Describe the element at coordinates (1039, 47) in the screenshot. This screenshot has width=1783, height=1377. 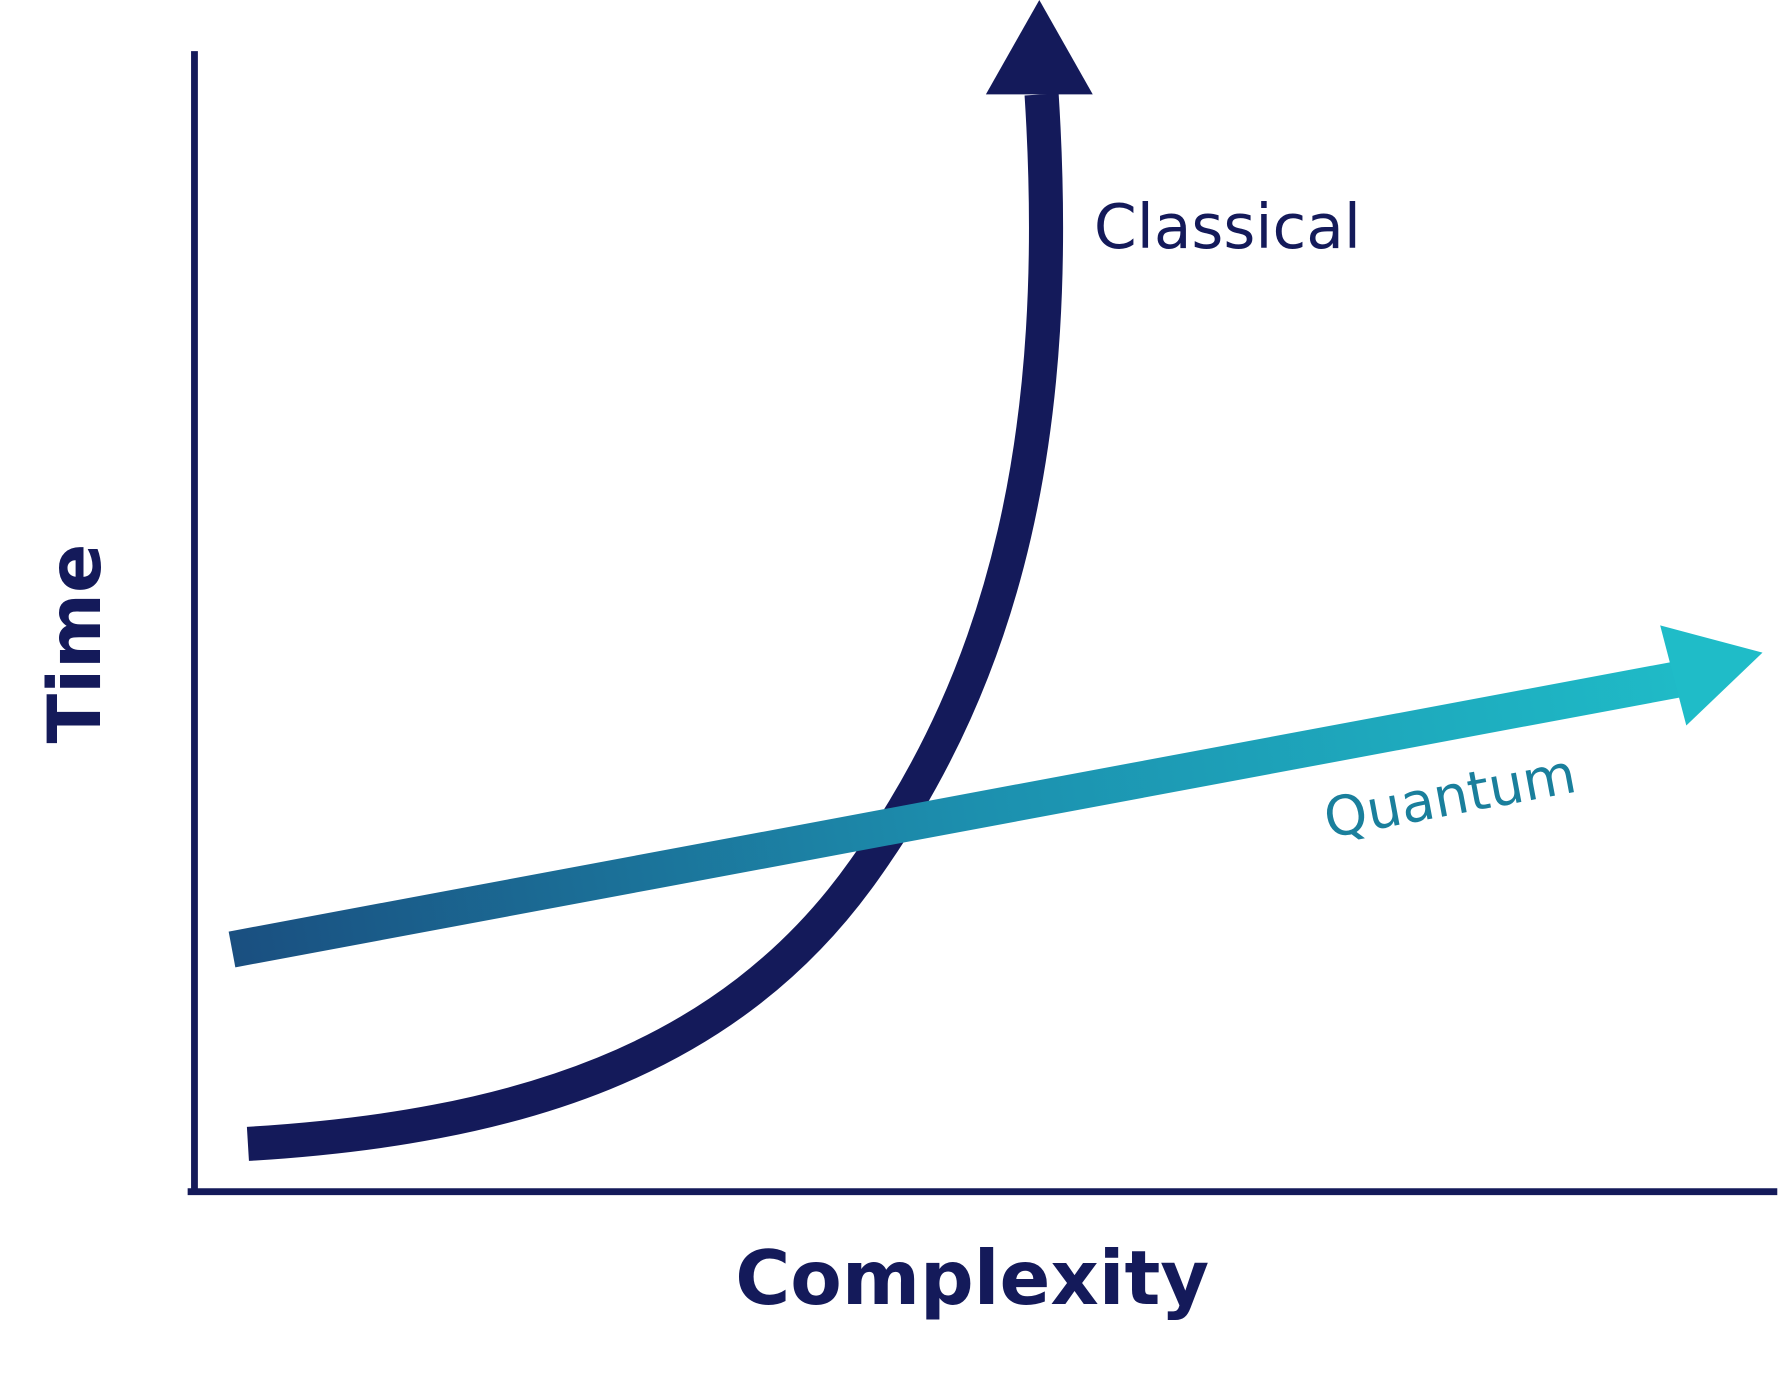
I see `classical-arrowhead` at that location.